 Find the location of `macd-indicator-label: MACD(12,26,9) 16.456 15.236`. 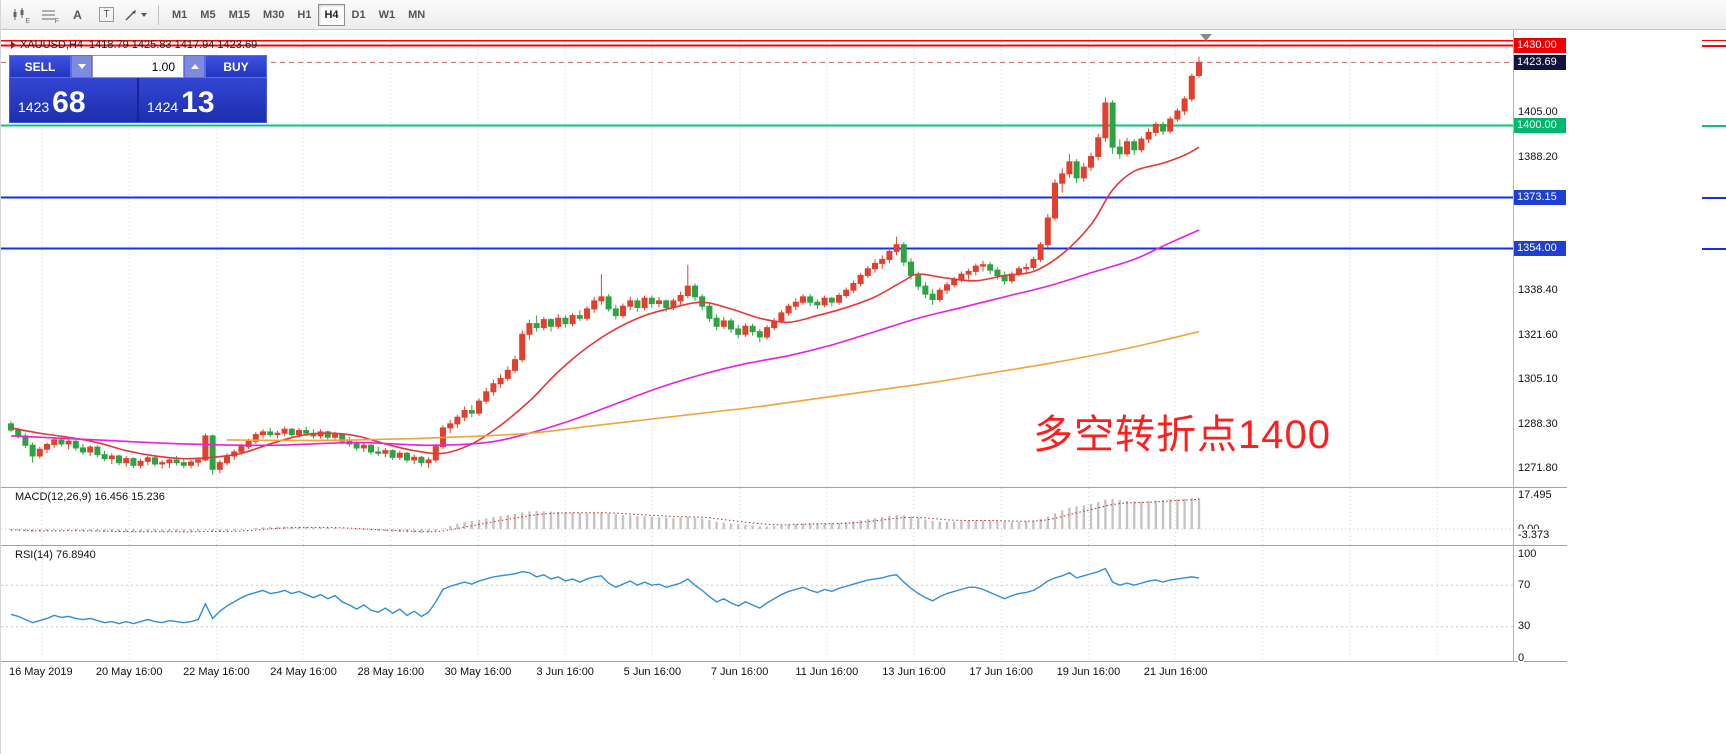

macd-indicator-label: MACD(12,26,9) 16.456 15.236 is located at coordinates (90, 497).